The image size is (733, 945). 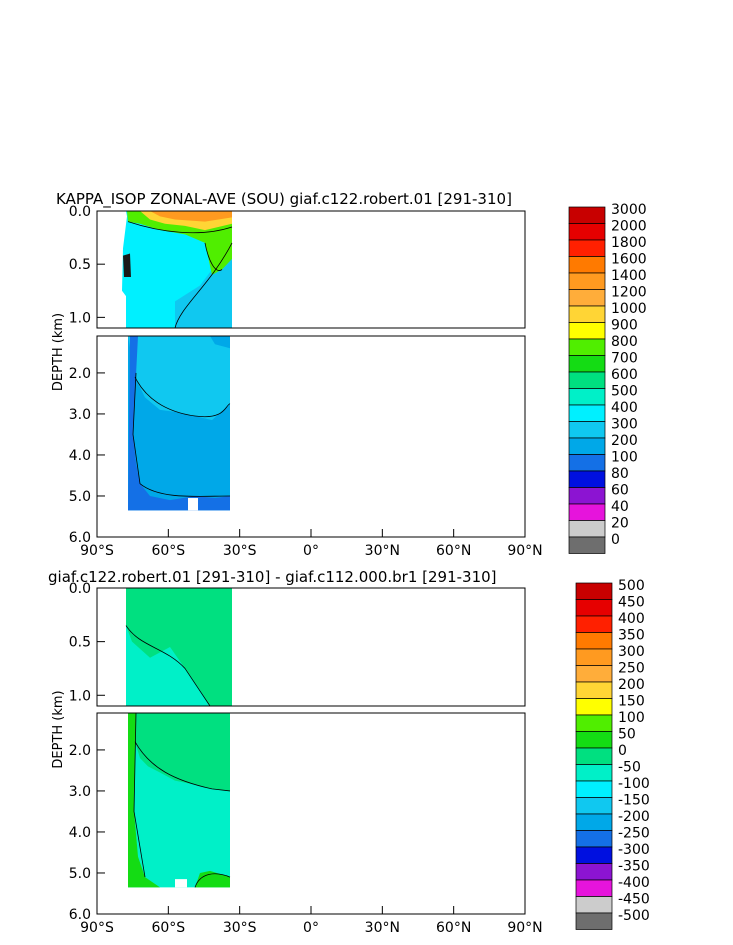 What do you see at coordinates (620, 507) in the screenshot?
I see `colorbar-label: 40` at bounding box center [620, 507].